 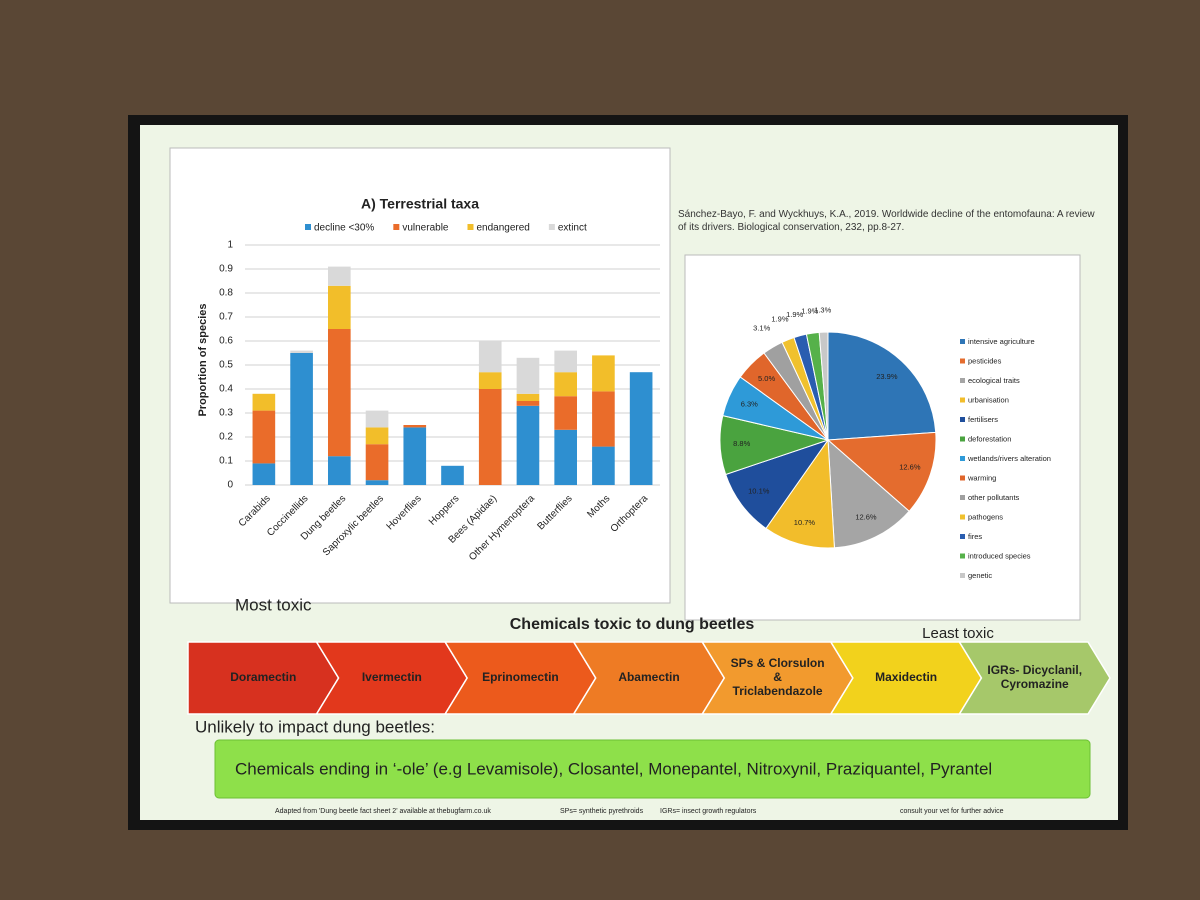 What do you see at coordinates (1035, 684) in the screenshot?
I see `chemical-line: Cyromazine` at bounding box center [1035, 684].